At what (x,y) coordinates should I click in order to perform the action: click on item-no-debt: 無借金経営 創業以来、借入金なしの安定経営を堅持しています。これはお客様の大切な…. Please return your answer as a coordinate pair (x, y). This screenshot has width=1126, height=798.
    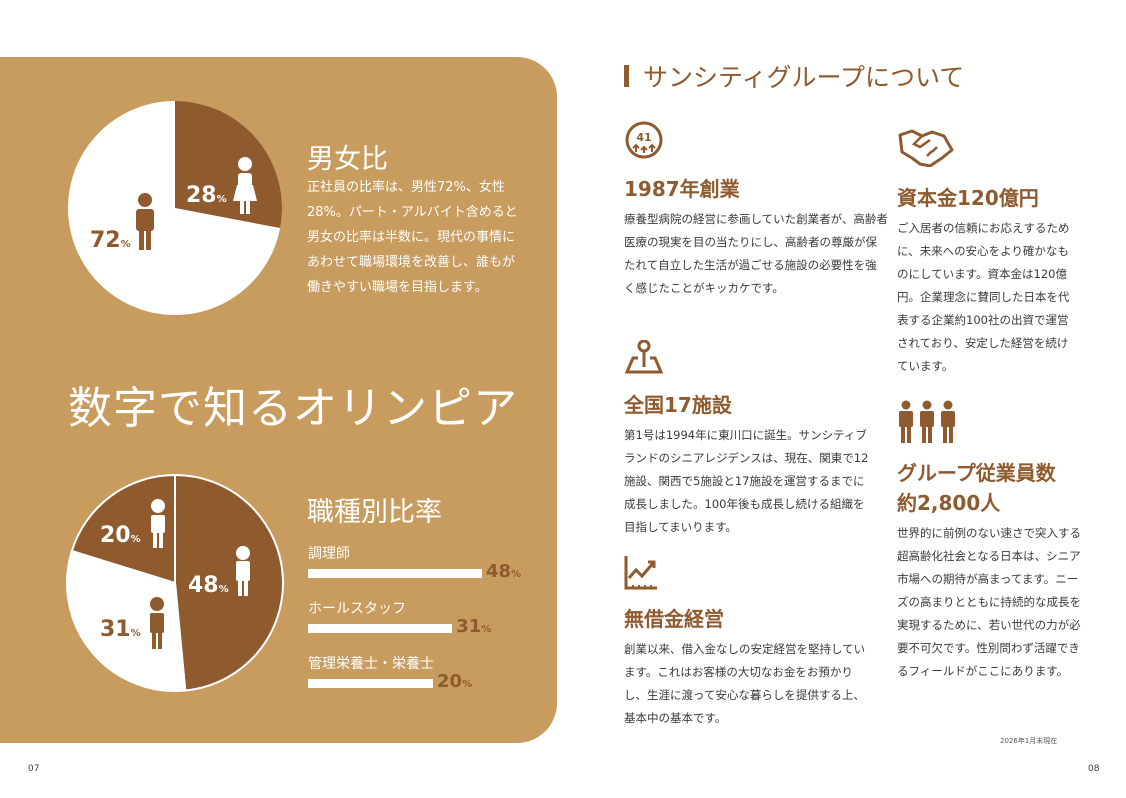
    Looking at the image, I should click on (749, 643).